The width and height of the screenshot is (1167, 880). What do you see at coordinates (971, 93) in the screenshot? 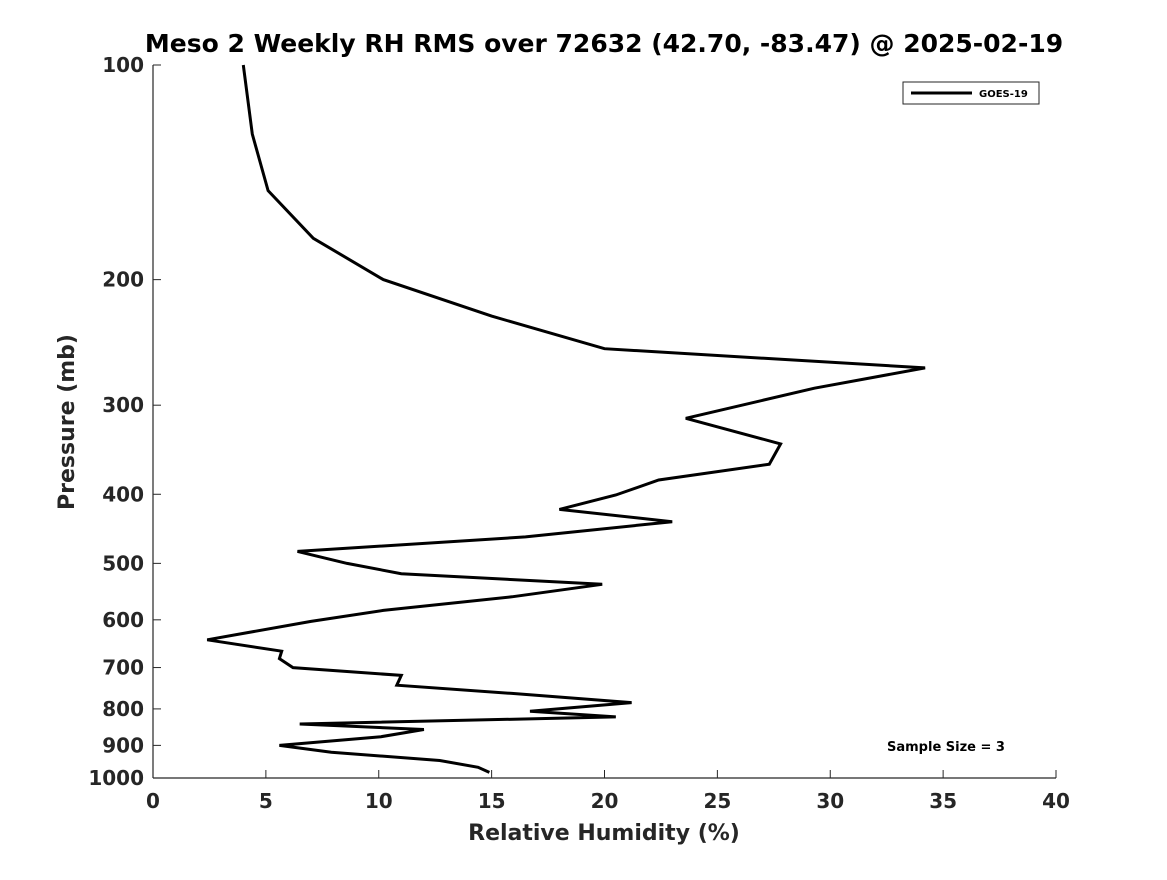
I see `legend: GOES-19` at bounding box center [971, 93].